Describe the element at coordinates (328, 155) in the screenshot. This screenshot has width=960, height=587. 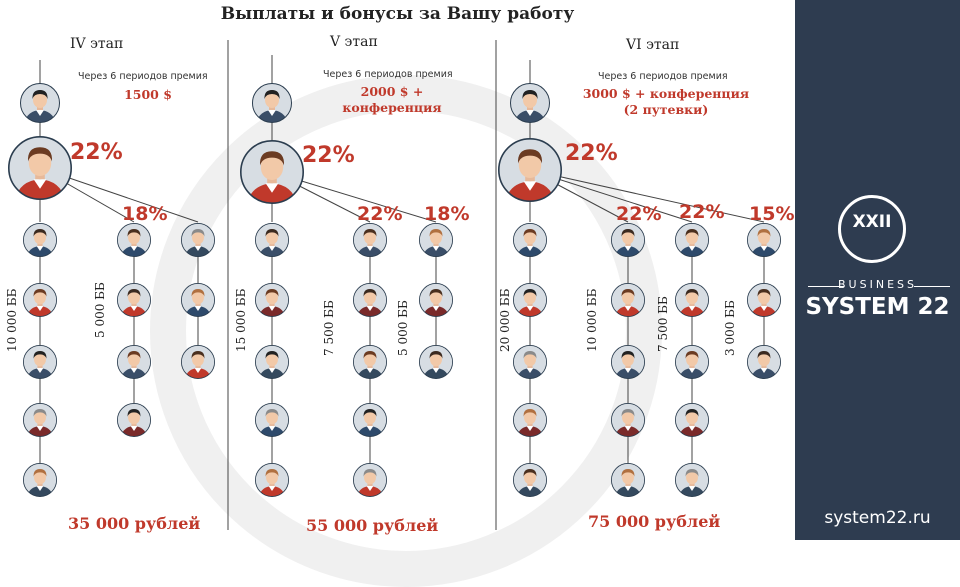
I see `stage-5-main-pct: 22%` at that location.